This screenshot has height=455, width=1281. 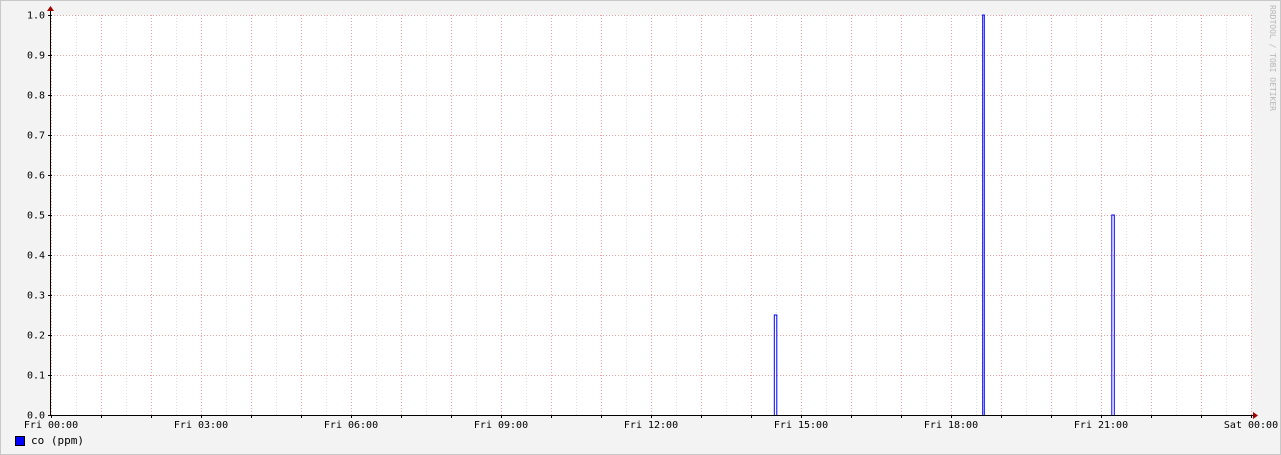 What do you see at coordinates (36, 56) in the screenshot?
I see `y-tick-label: 0.9` at bounding box center [36, 56].